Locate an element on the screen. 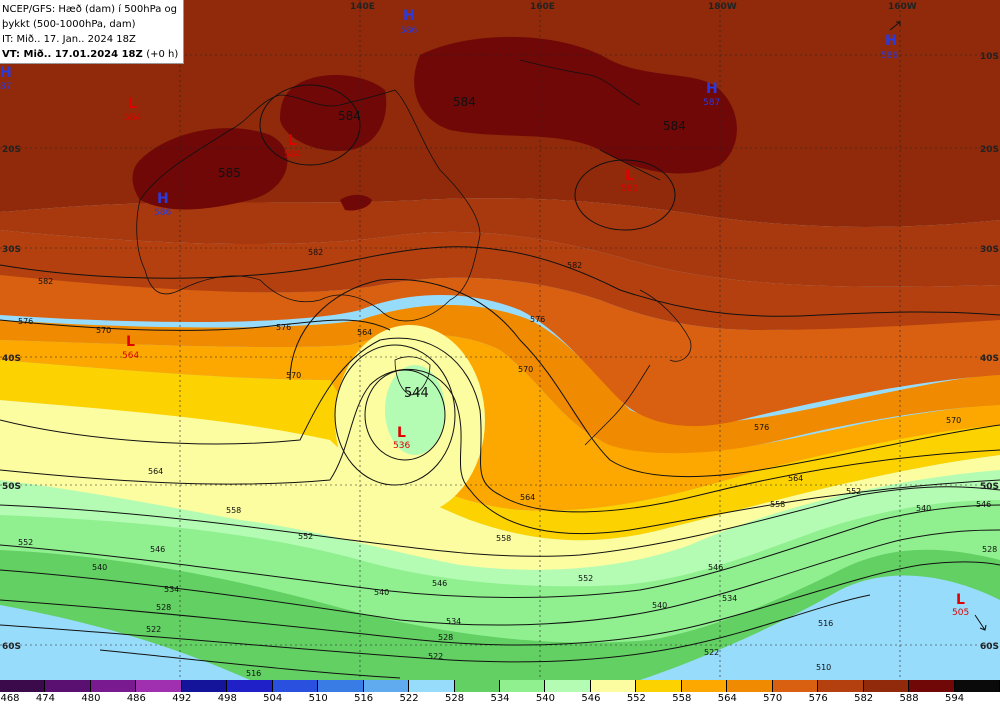 This screenshot has width=1000, height=709. legend-label: 498 is located at coordinates (227, 698).